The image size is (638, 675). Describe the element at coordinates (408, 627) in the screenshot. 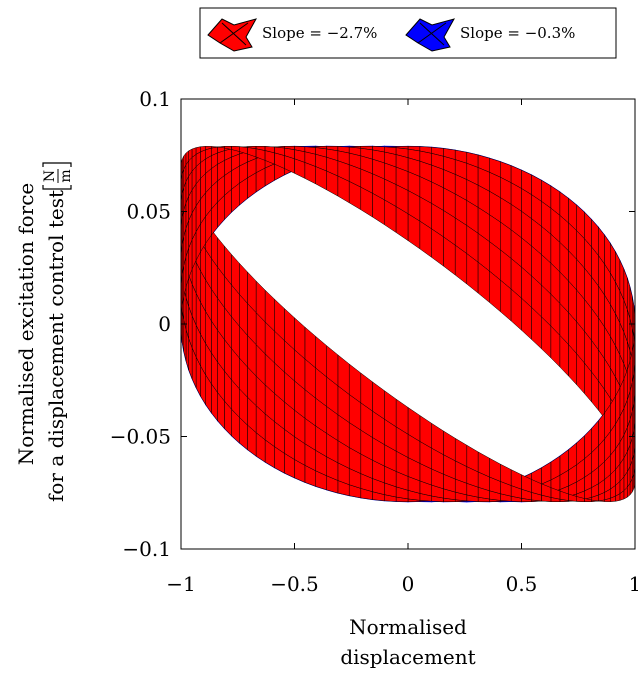

I see `x-axis-label-line-1: Normalised` at that location.